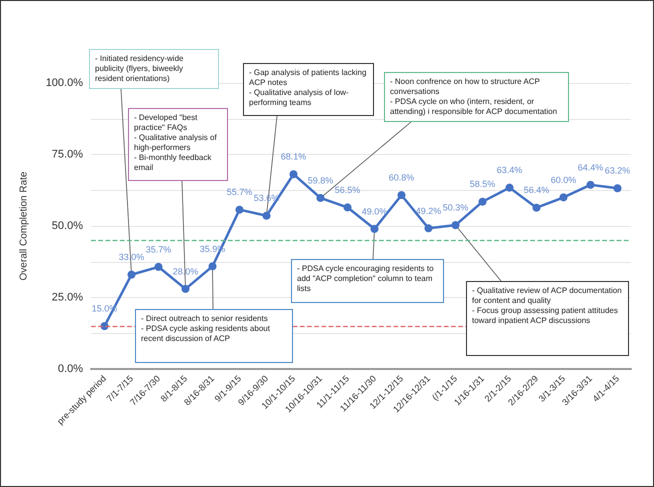  I want to click on data-label: 59.8%, so click(321, 180).